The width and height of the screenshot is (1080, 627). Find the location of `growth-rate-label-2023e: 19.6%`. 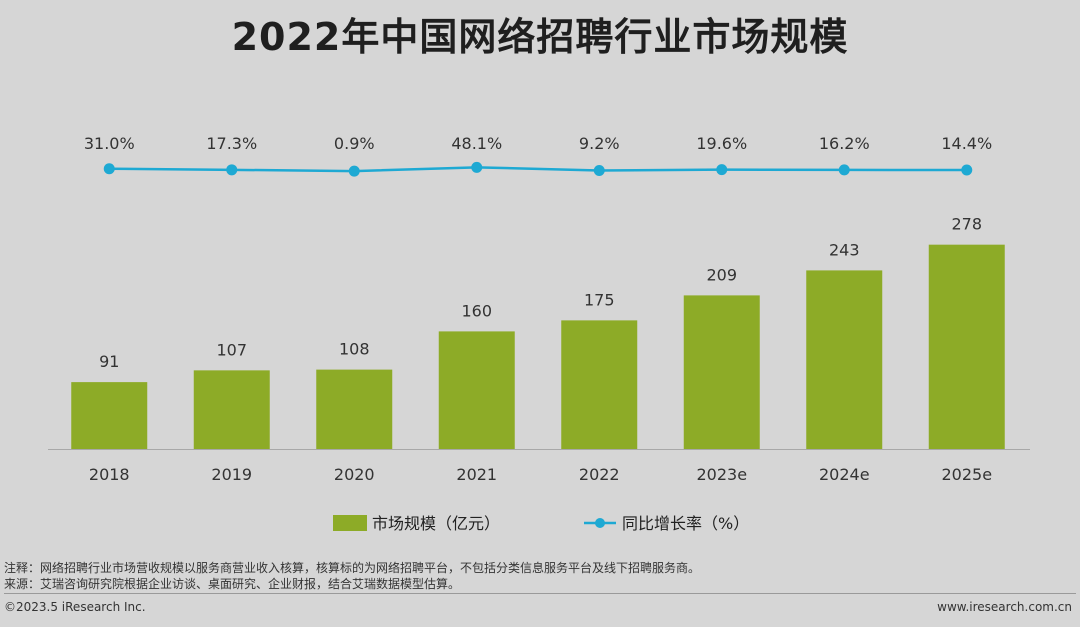

growth-rate-label-2023e: 19.6% is located at coordinates (721, 143).